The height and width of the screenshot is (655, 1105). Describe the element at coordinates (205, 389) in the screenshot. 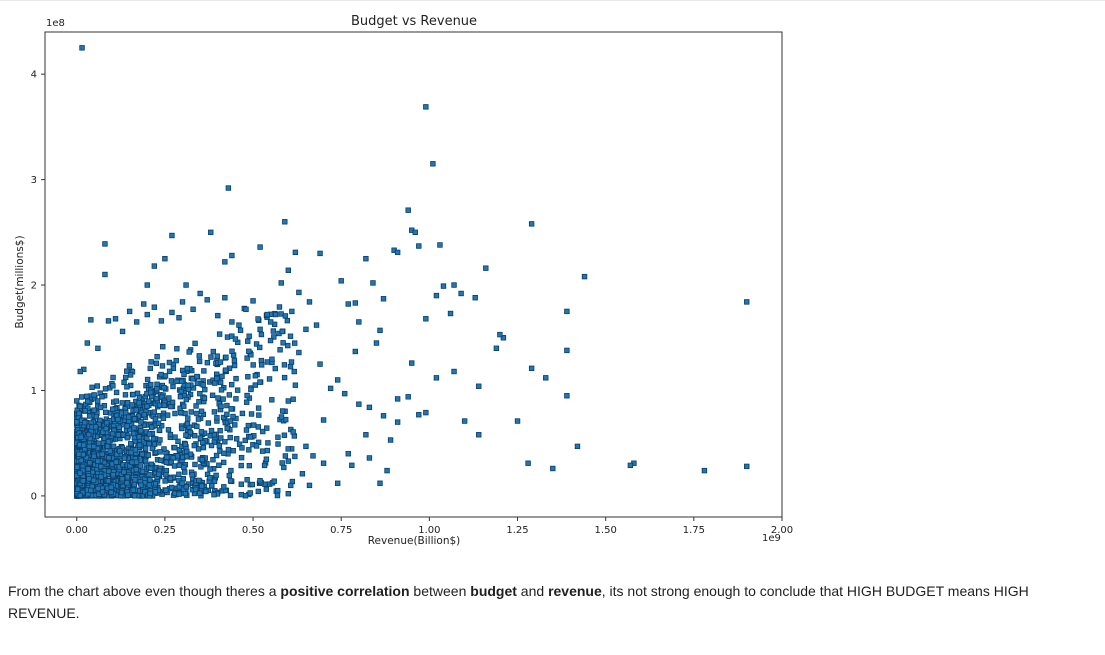

I see `scatter-point-2087` at that location.